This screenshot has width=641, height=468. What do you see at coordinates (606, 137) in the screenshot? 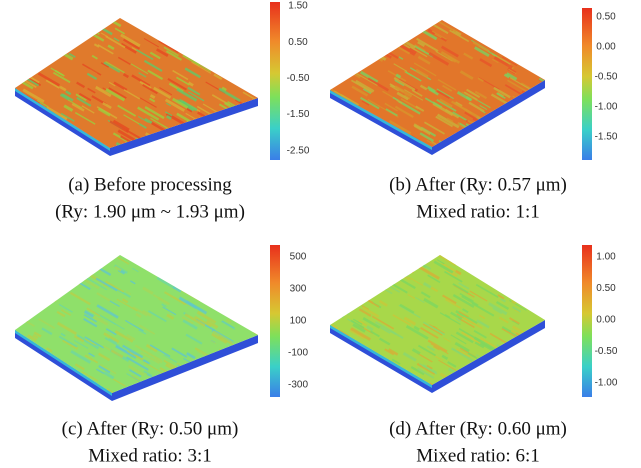
I see `colorbar-label: -1.50` at bounding box center [606, 137].